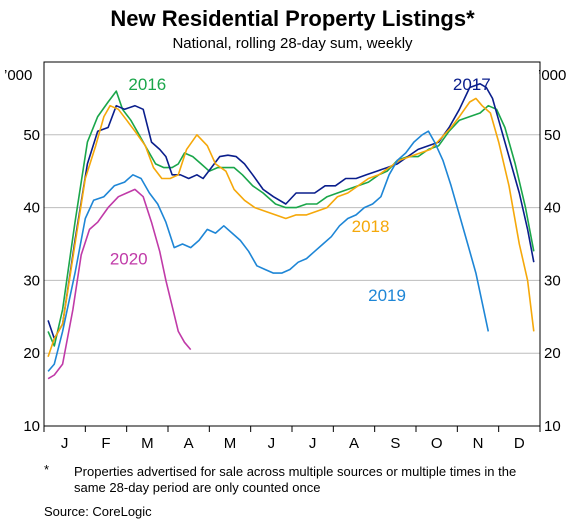 The image size is (585, 528). Describe the element at coordinates (147, 84) in the screenshot. I see `series-label-2016: 2016` at that location.